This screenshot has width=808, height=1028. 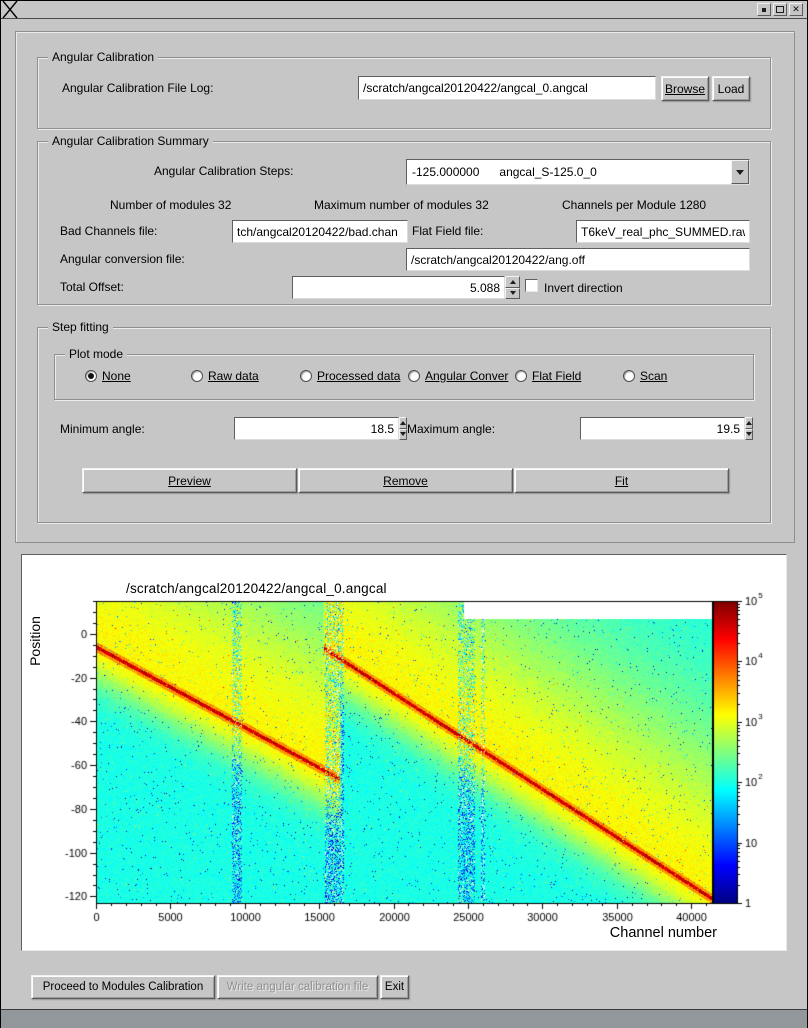 What do you see at coordinates (138, 88) in the screenshot?
I see `file-log-label: Angular Calibration File Log:` at bounding box center [138, 88].